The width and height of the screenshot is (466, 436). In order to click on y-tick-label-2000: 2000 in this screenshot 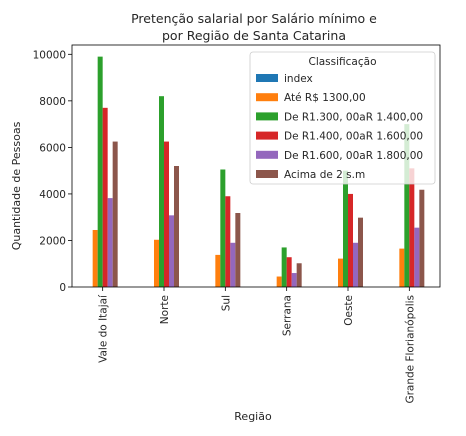, I will do `click(52, 241)`.